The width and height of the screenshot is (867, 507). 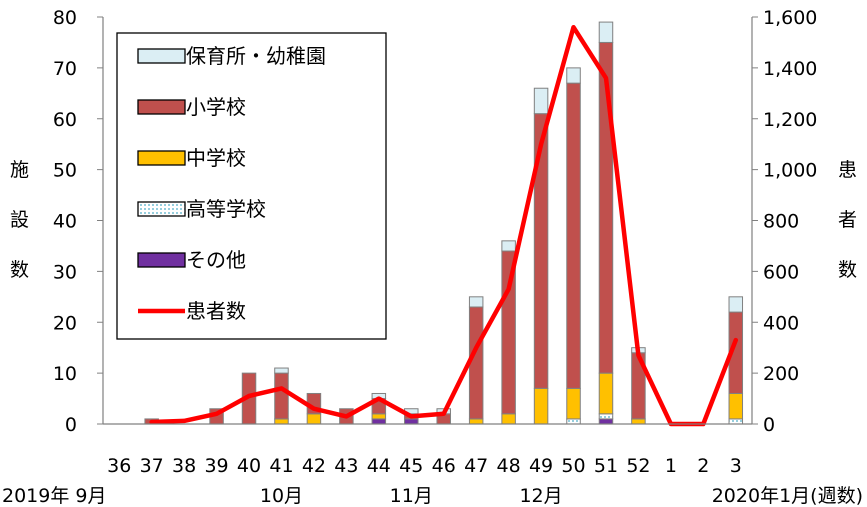 What do you see at coordinates (65, 69) in the screenshot?
I see `y-left-tick-label: 70` at bounding box center [65, 69].